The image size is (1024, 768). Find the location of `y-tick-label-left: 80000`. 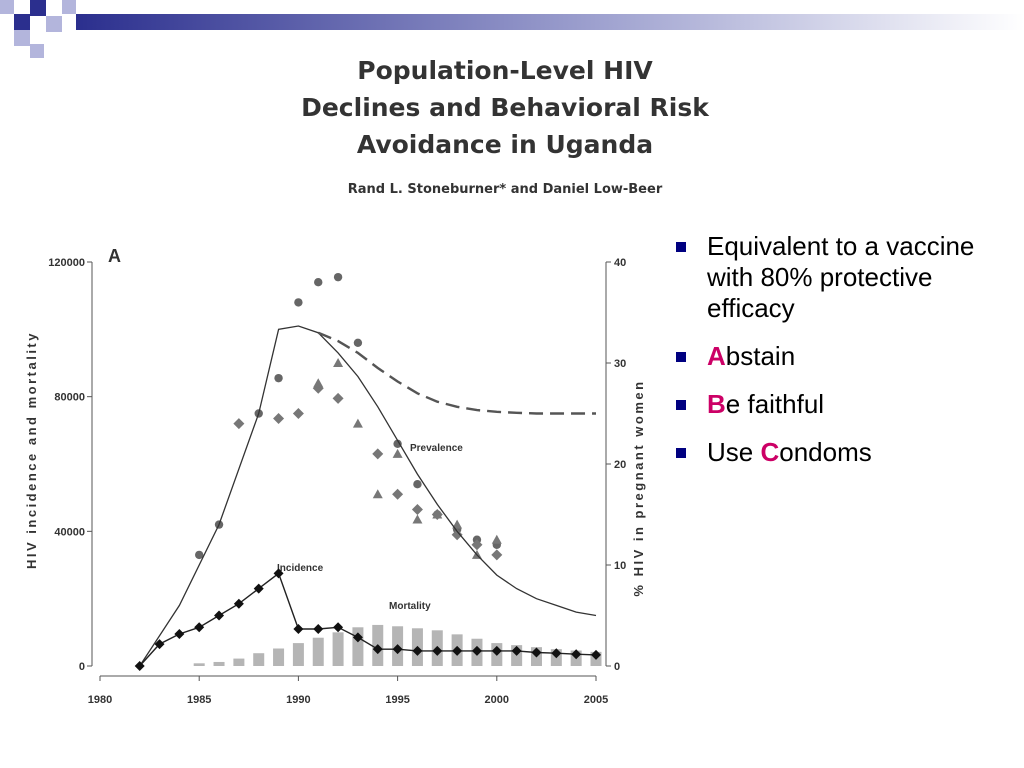

y-tick-label-left: 80000 is located at coordinates (69, 398).